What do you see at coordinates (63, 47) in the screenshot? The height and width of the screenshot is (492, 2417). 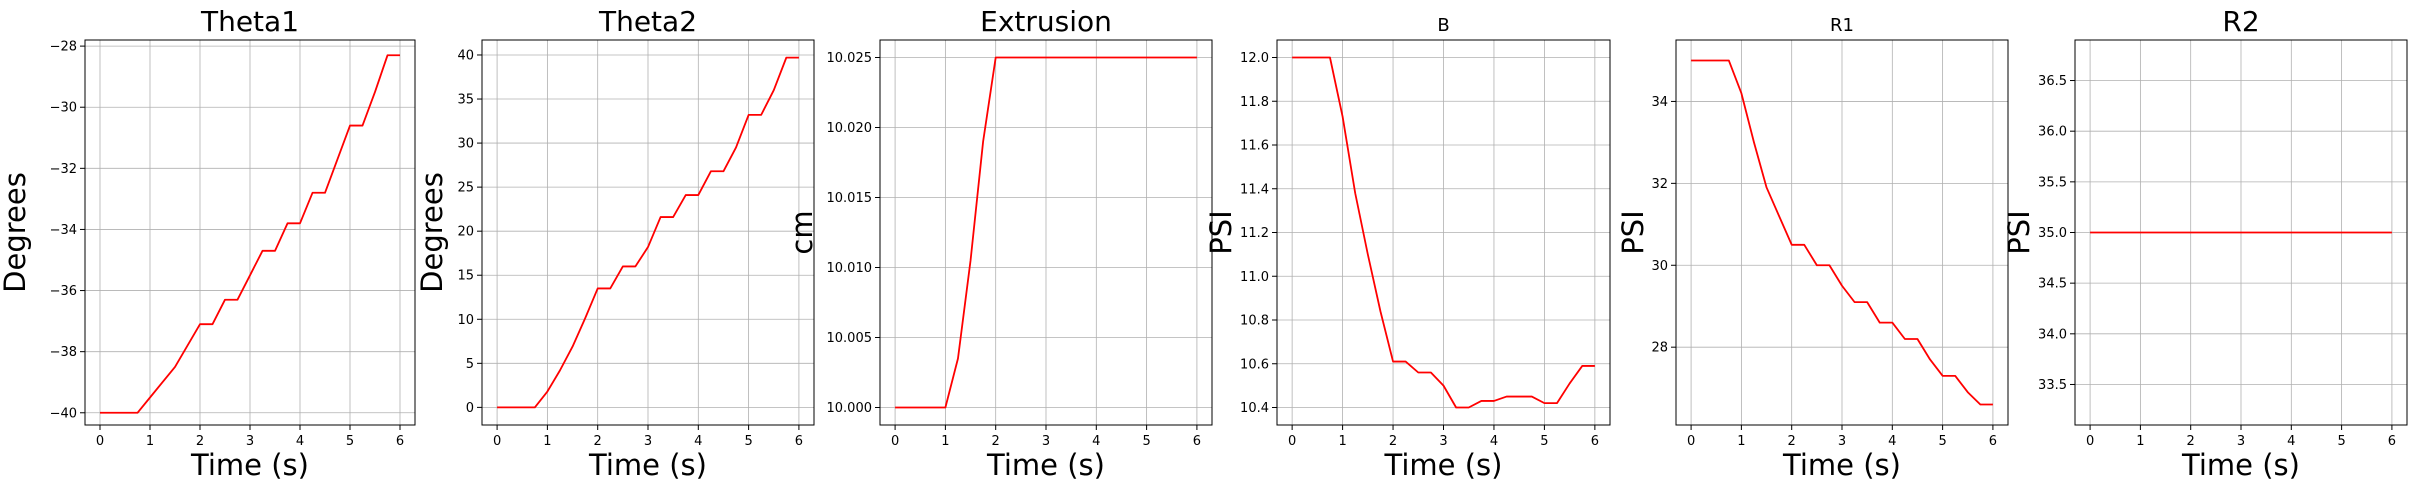 I see `y-tick-label: −28` at bounding box center [63, 47].